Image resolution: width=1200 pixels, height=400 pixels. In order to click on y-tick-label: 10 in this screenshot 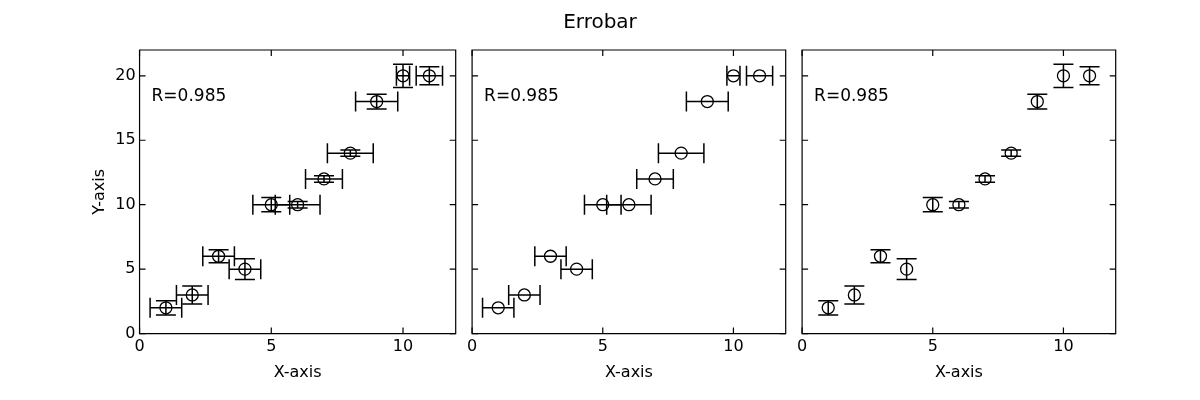, I will do `click(125, 203)`.